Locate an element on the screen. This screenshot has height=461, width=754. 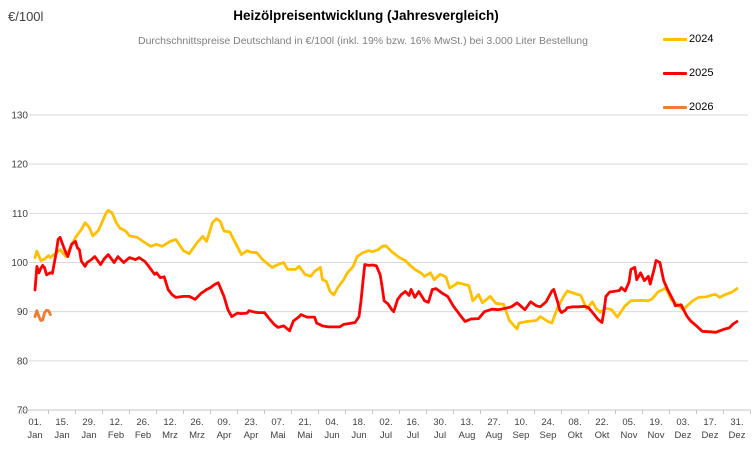
x-tick-label-07.Mai: 07. Mai is located at coordinates (277, 429).